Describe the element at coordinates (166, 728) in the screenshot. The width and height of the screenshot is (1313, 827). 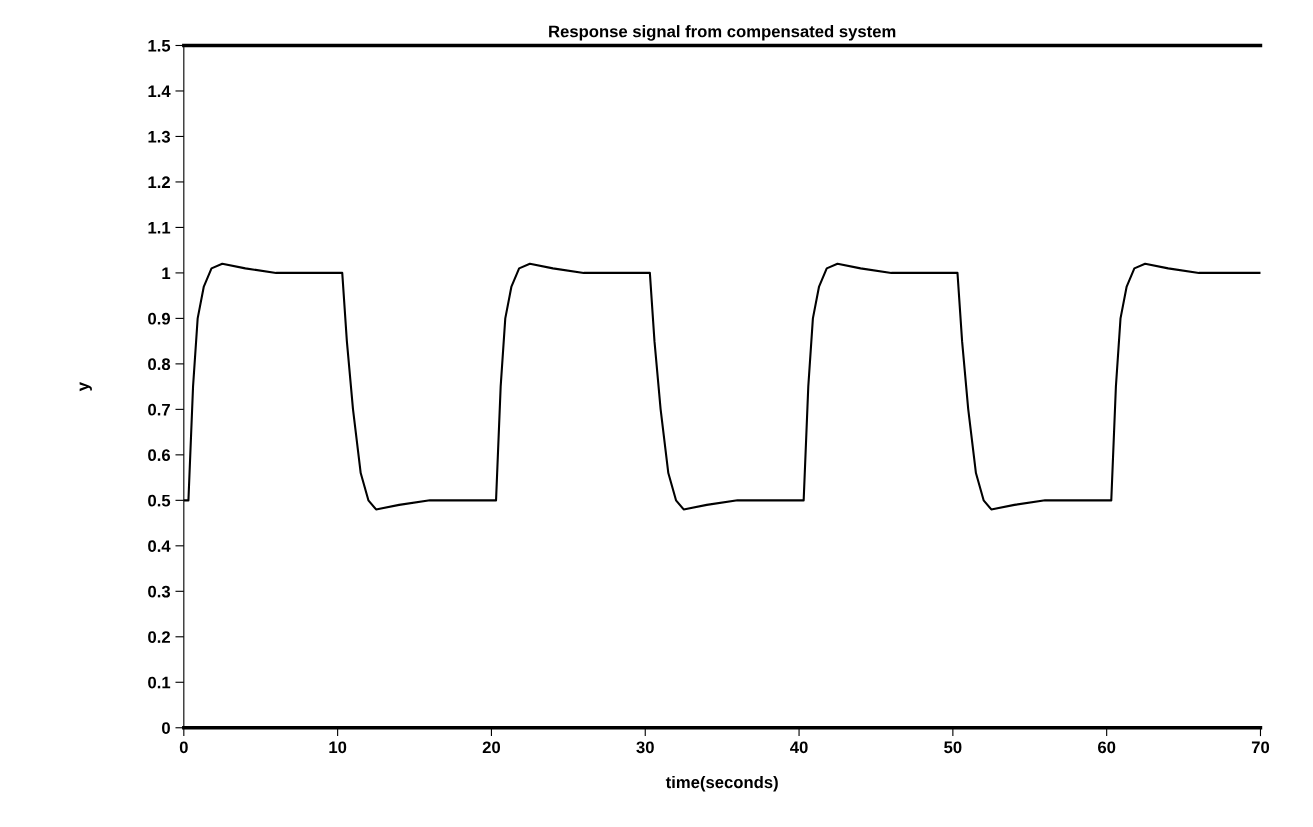
I see `y-tick-label: 0` at that location.